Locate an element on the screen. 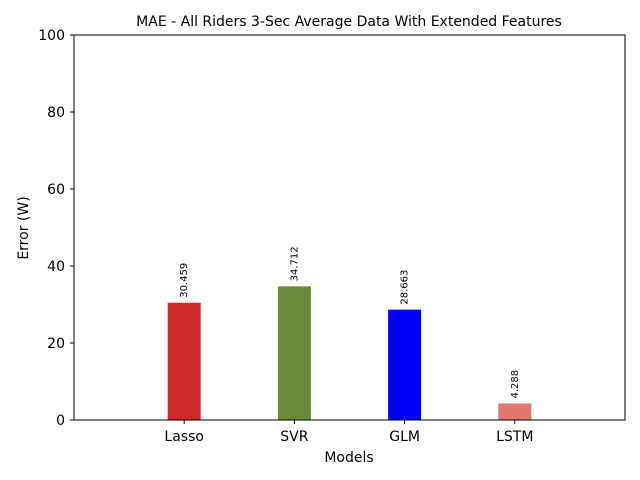 The image size is (640, 480). y-tick-label: 0 is located at coordinates (60, 421).